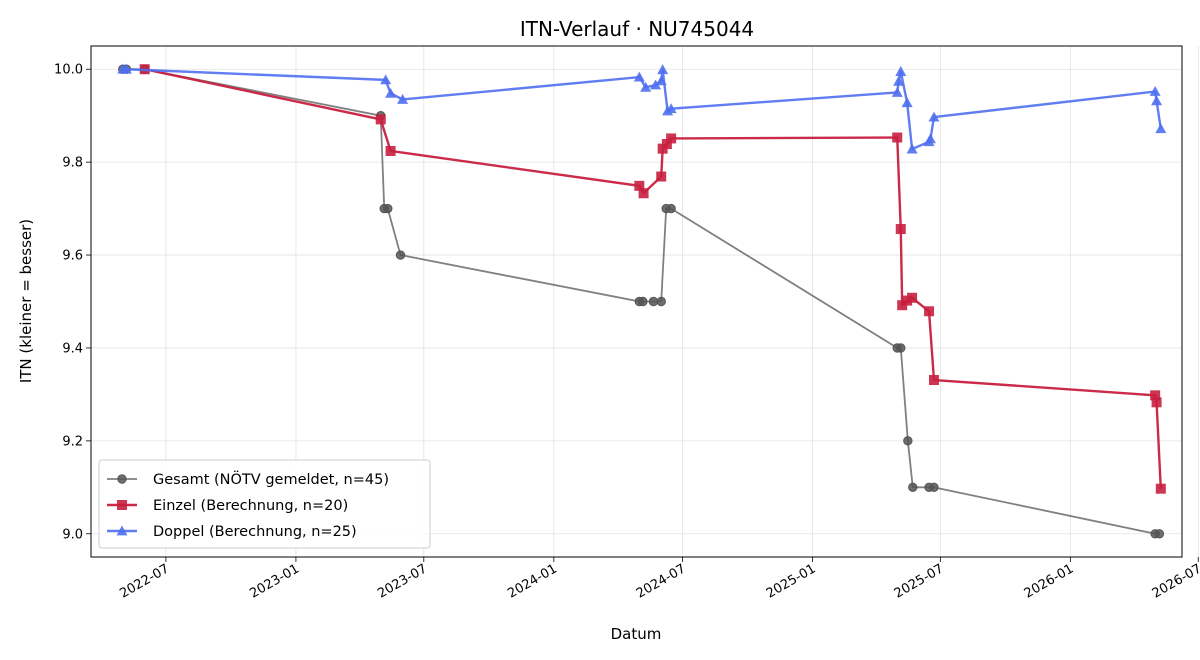 The width and height of the screenshot is (1200, 660). I want to click on legend-entry-doppel: Doppel (Berechnung, n=25), so click(232, 532).